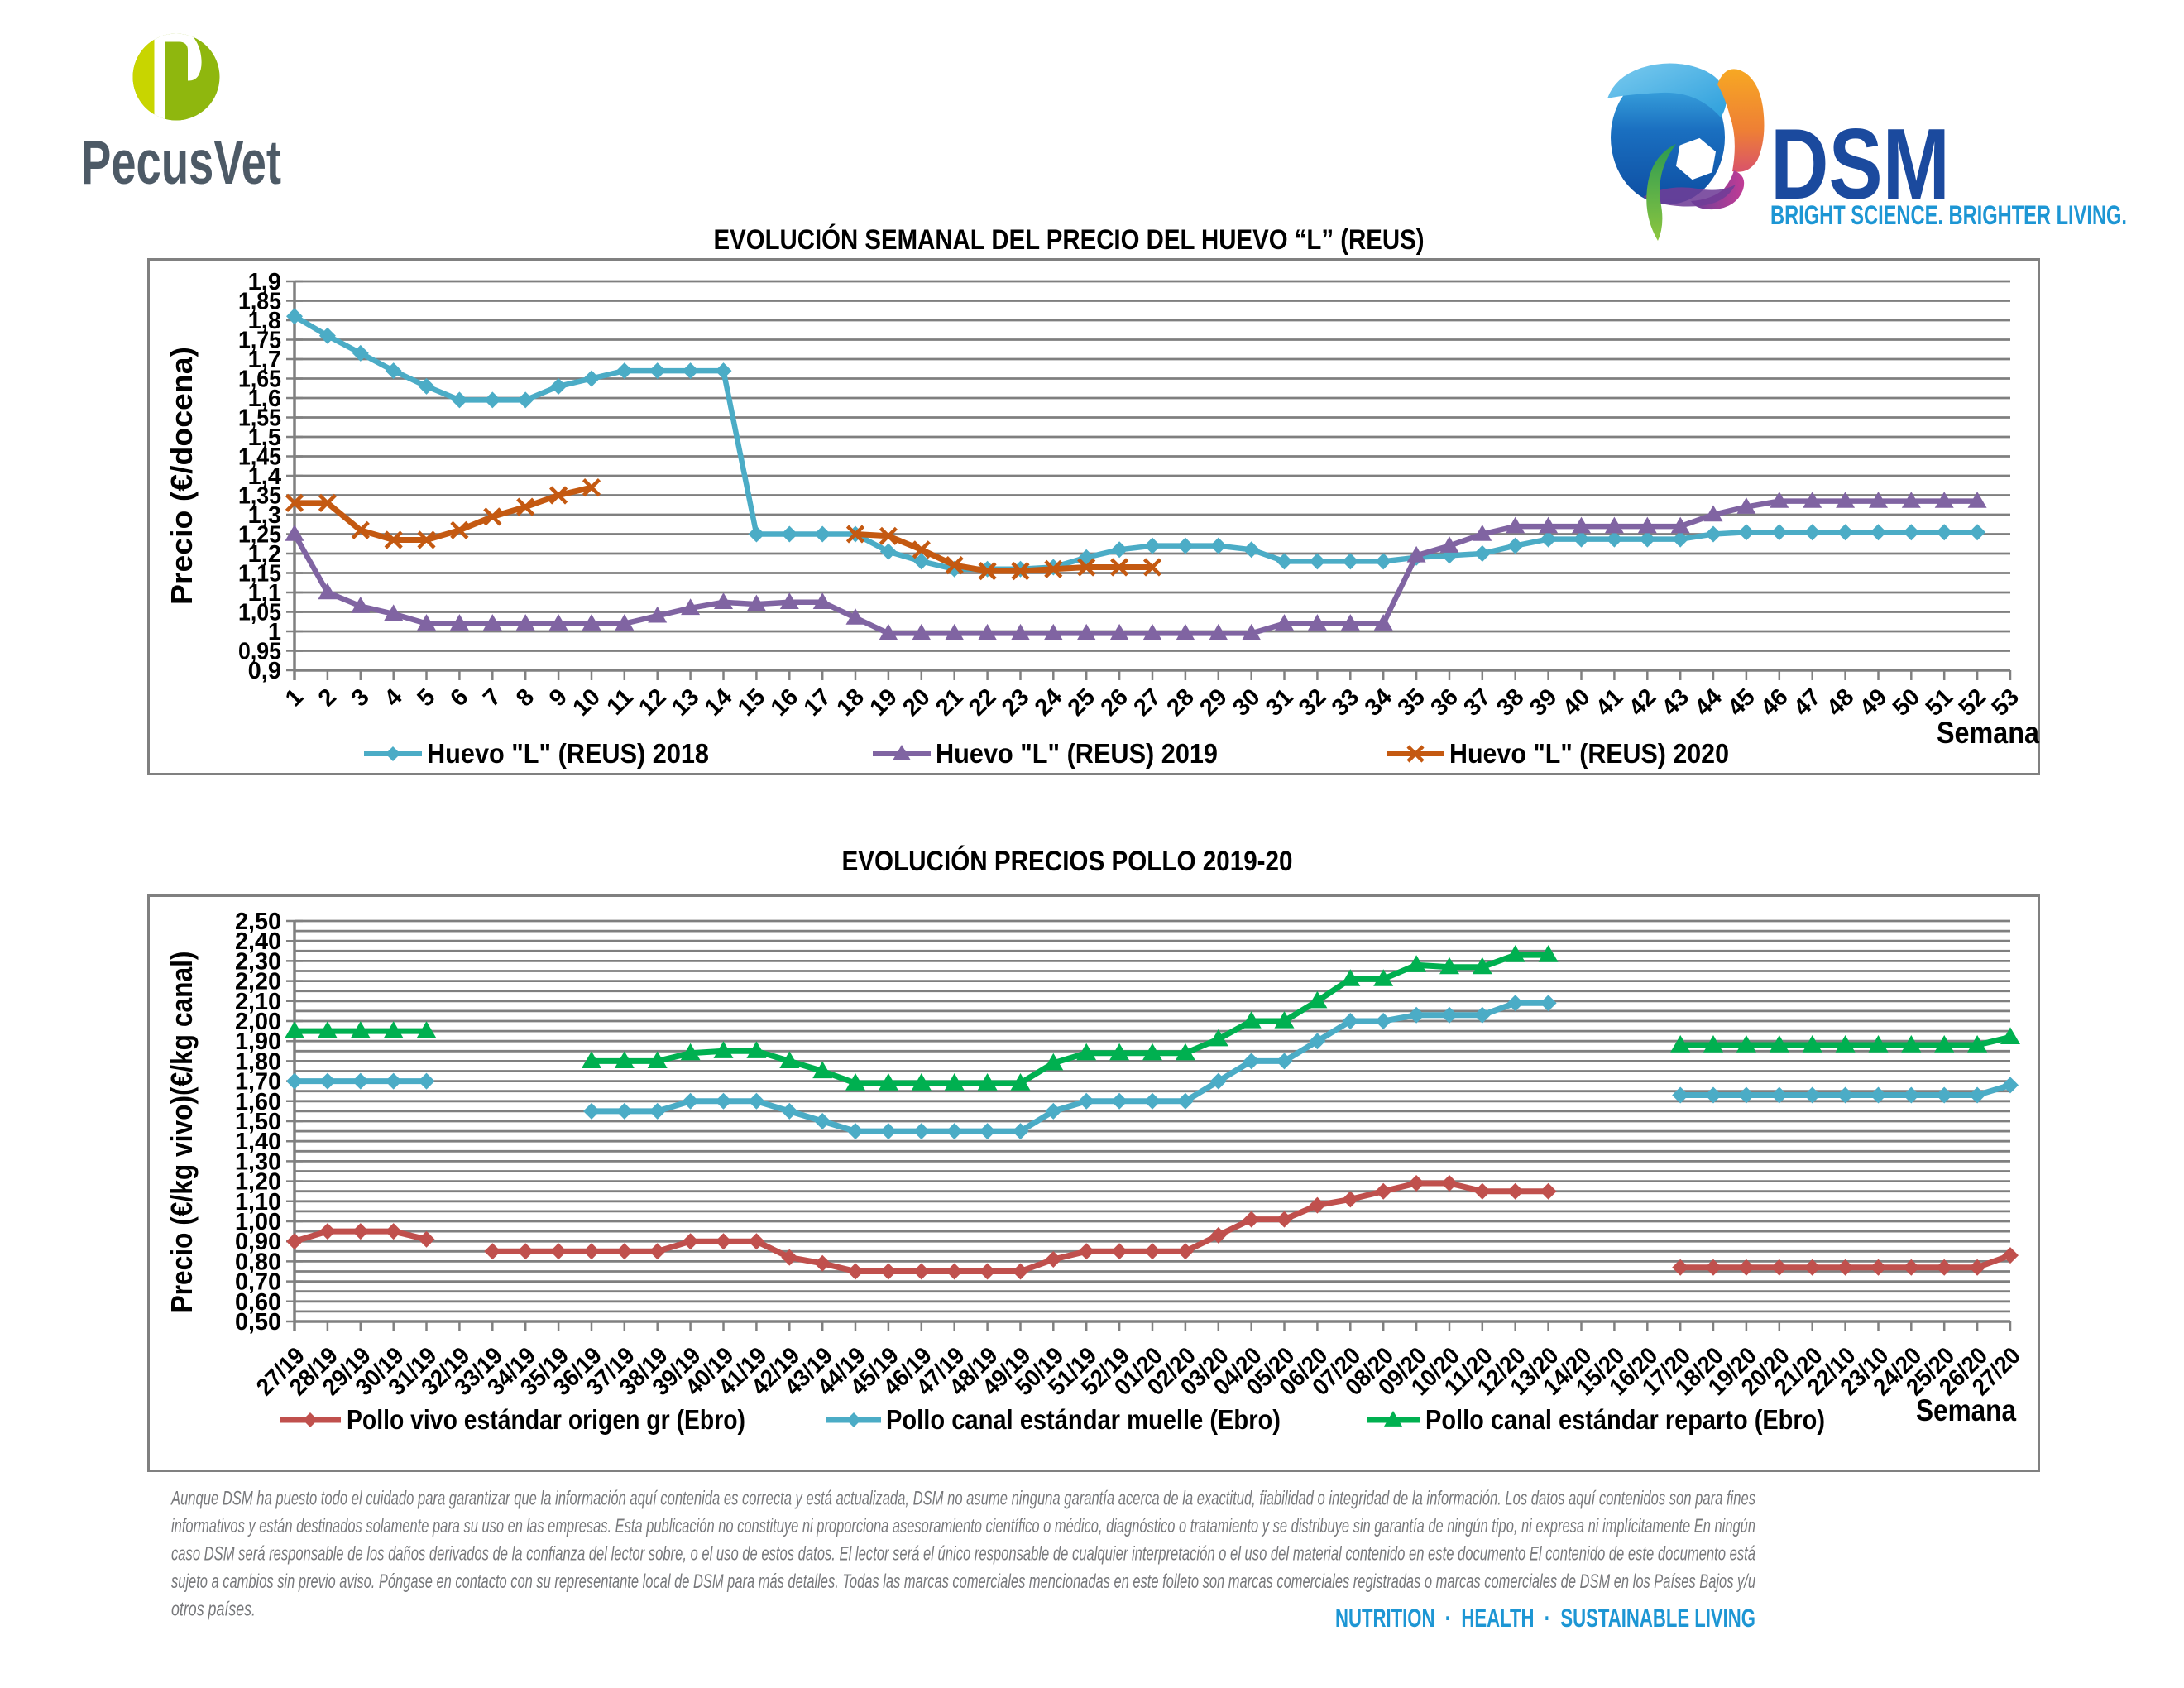  I want to click on svg-text: 1, so click(274, 632).